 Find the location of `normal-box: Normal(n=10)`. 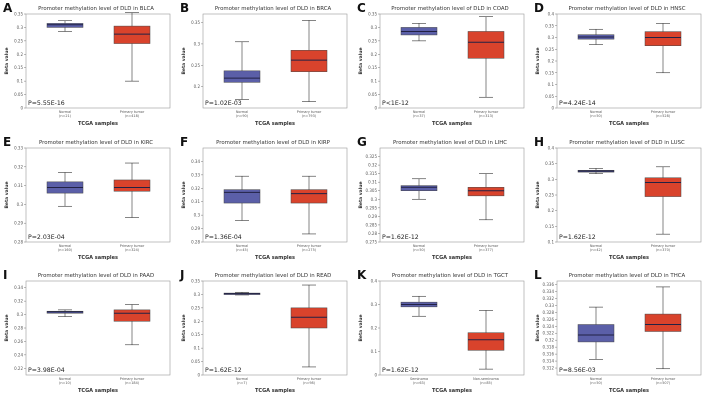

normal-box: Normal(n=10) is located at coordinates (65, 347).